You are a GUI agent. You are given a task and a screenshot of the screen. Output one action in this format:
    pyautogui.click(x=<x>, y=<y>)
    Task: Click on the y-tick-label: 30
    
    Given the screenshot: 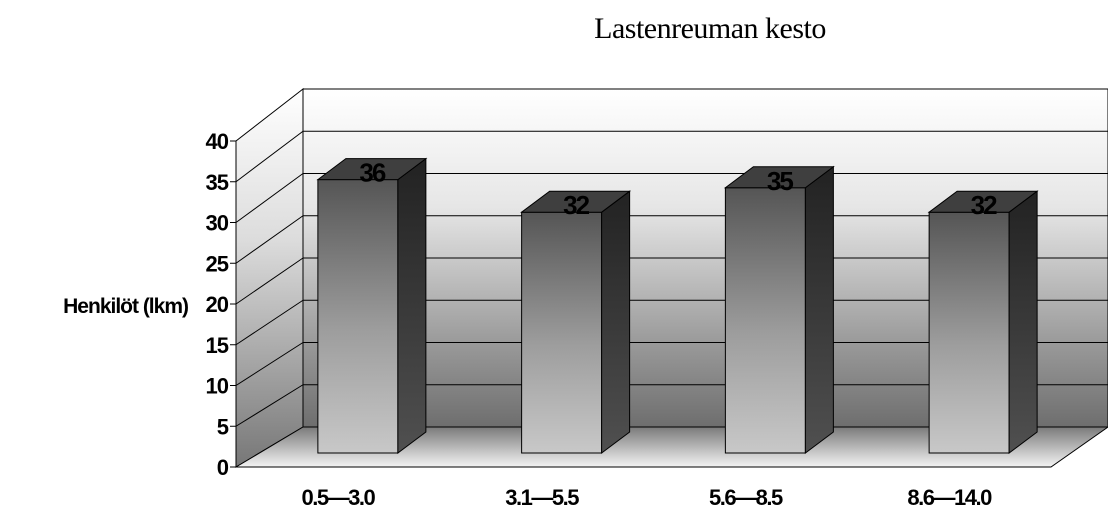 What is the action you would take?
    pyautogui.click(x=217, y=223)
    